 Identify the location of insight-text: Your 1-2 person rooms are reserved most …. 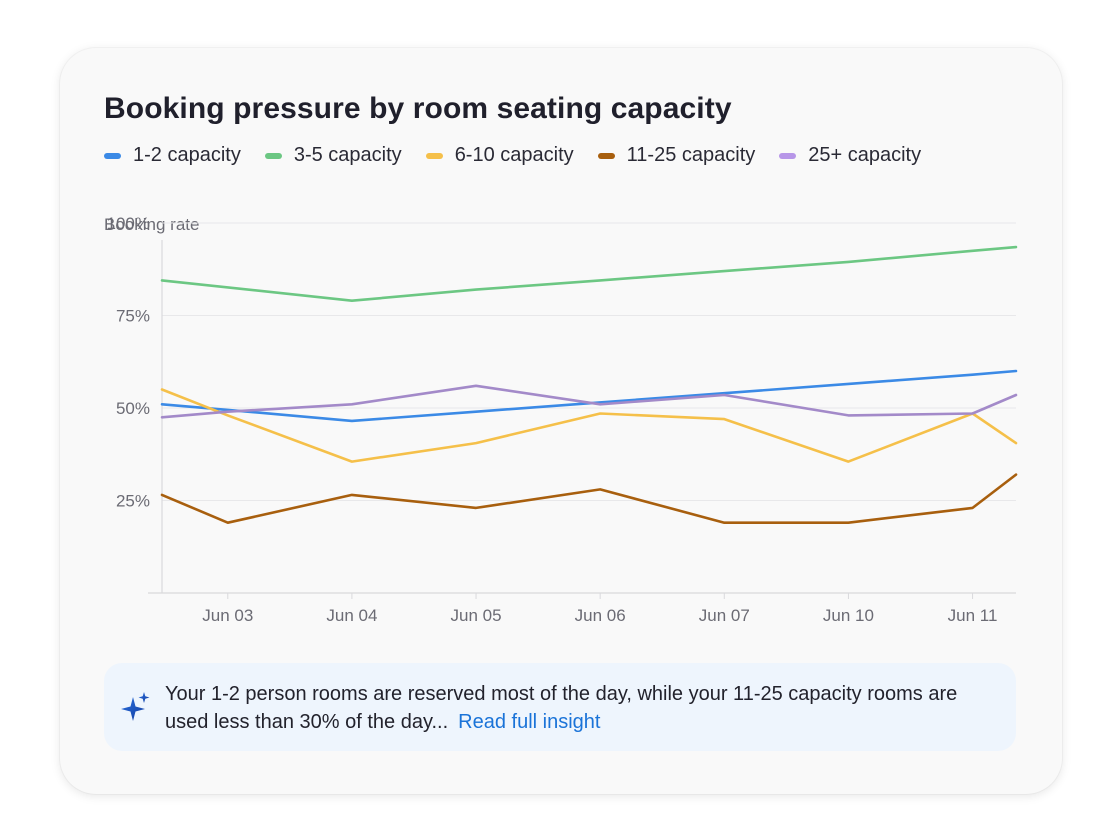
(561, 708).